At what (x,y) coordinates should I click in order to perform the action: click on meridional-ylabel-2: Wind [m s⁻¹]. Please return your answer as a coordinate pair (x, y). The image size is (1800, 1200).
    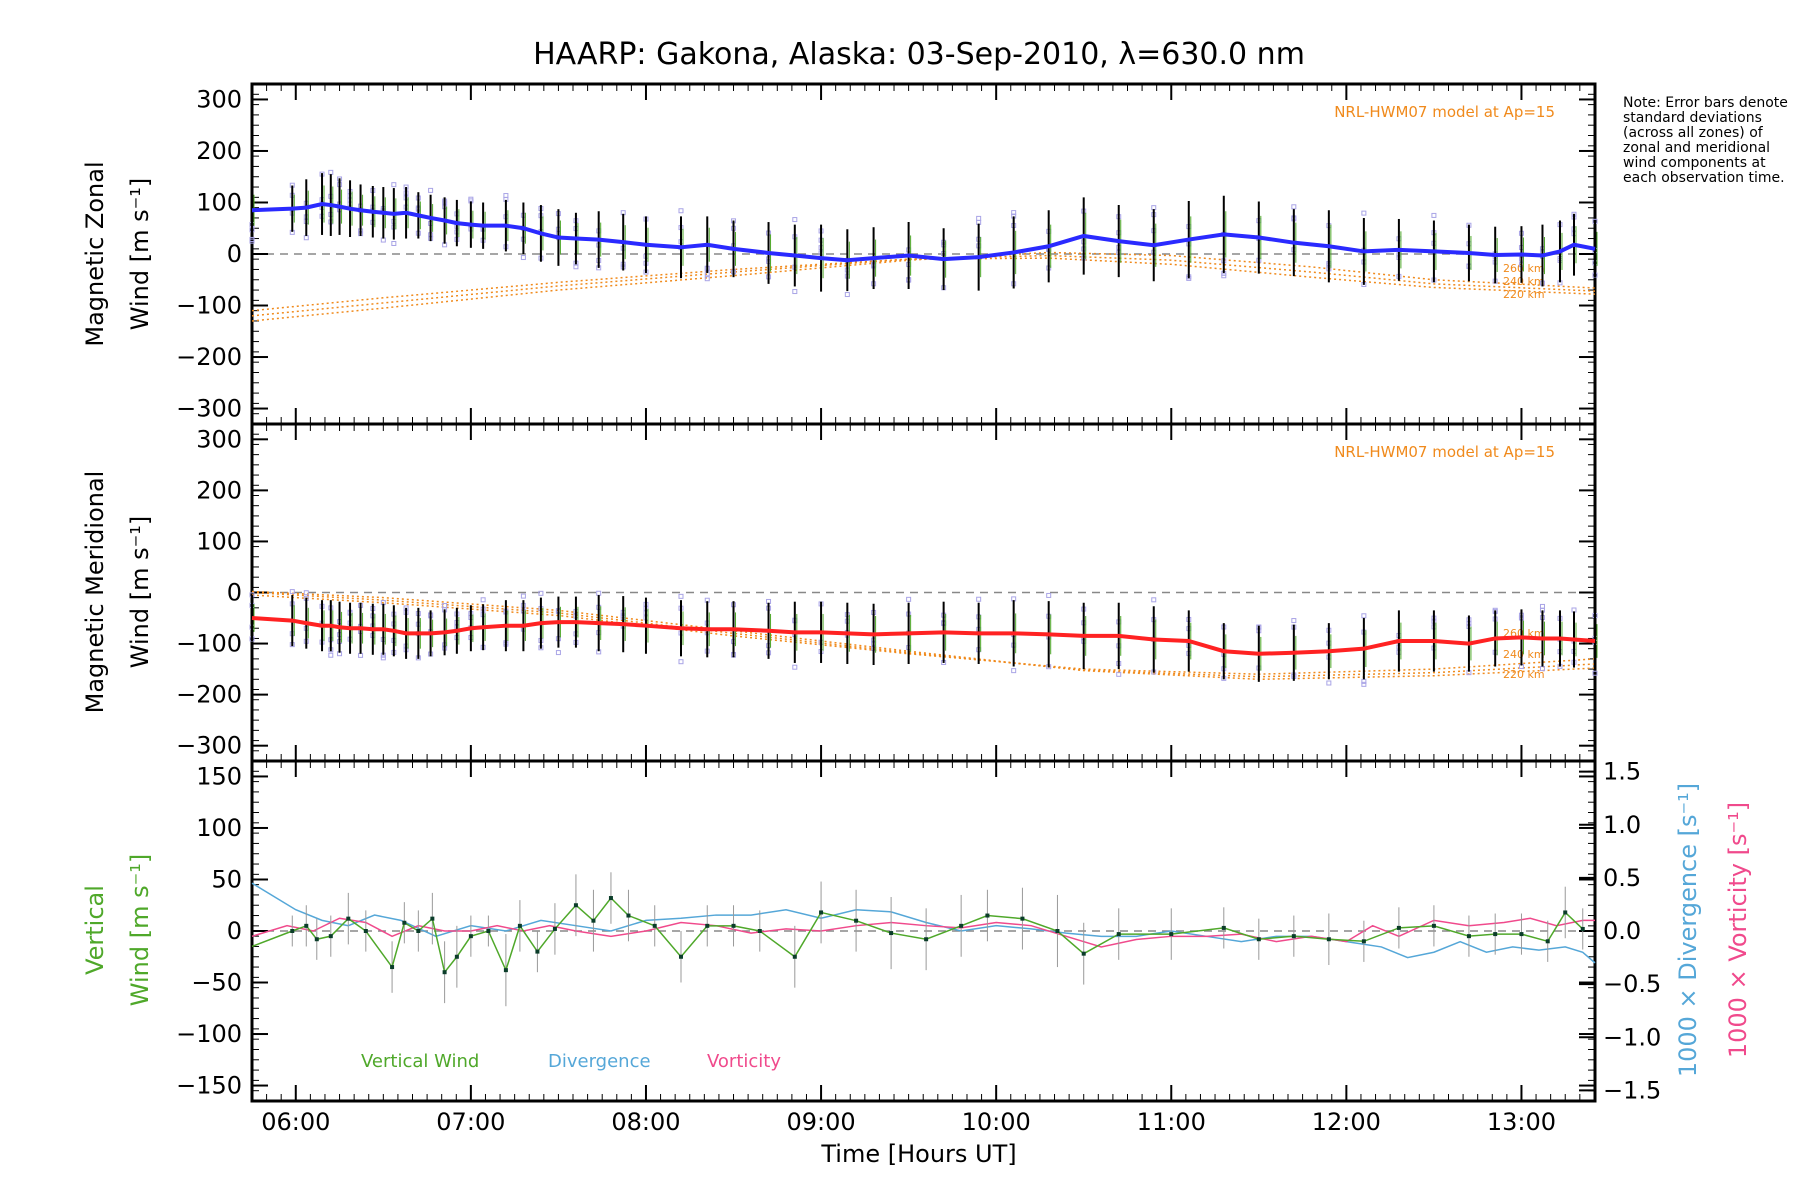
    Looking at the image, I should click on (140, 592).